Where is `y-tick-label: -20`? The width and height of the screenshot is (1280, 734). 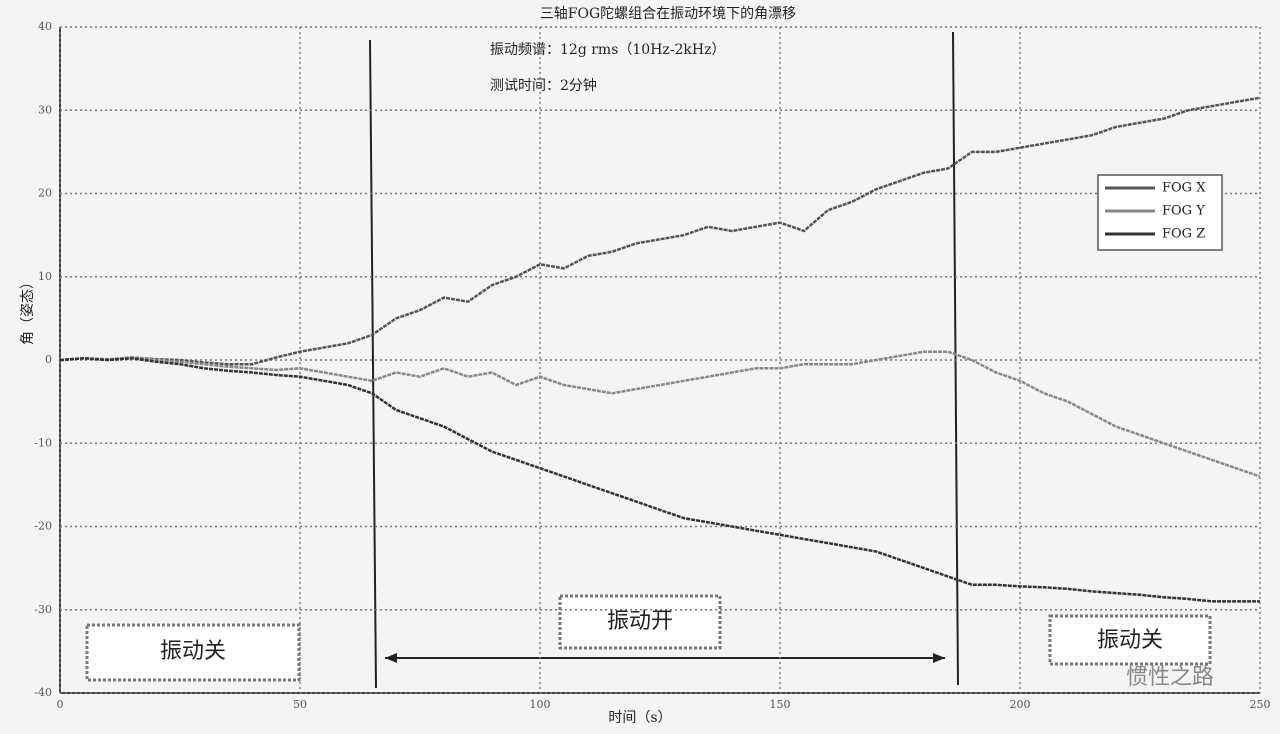 y-tick-label: -20 is located at coordinates (43, 526).